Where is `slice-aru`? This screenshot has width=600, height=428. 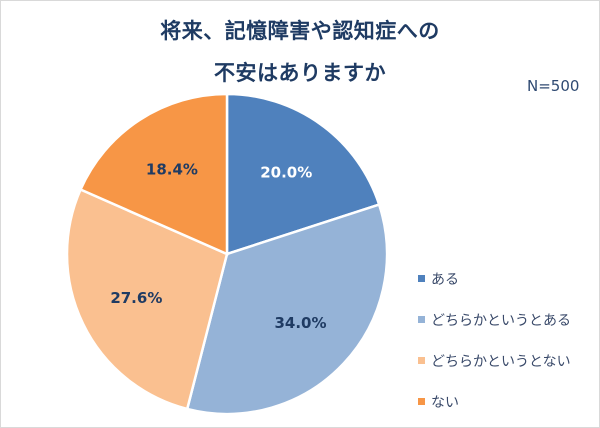
slice-aru is located at coordinates (303, 174).